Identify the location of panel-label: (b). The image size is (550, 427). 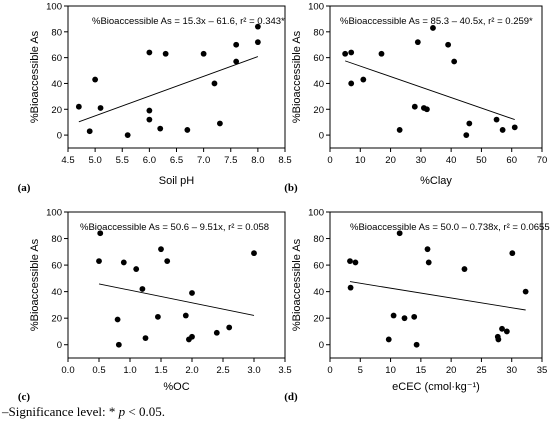
(291, 188).